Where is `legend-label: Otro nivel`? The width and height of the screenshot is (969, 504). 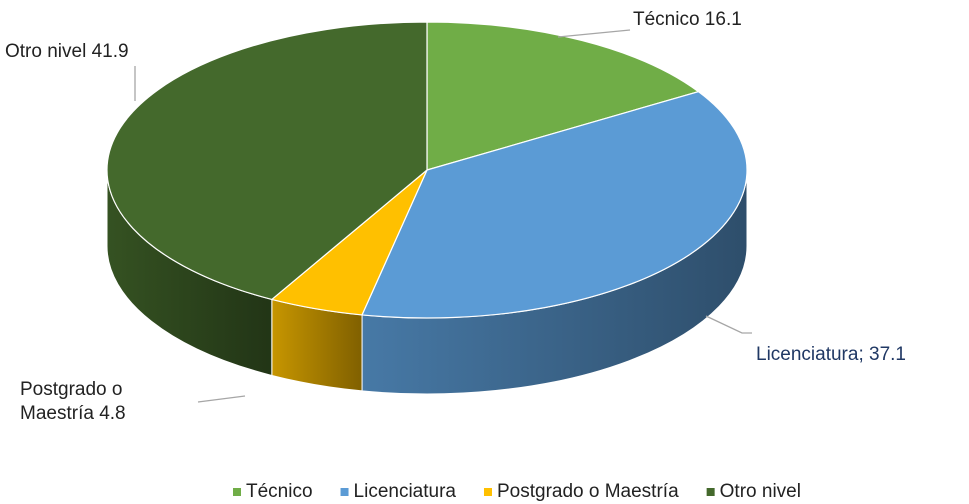
legend-label: Otro nivel is located at coordinates (760, 491).